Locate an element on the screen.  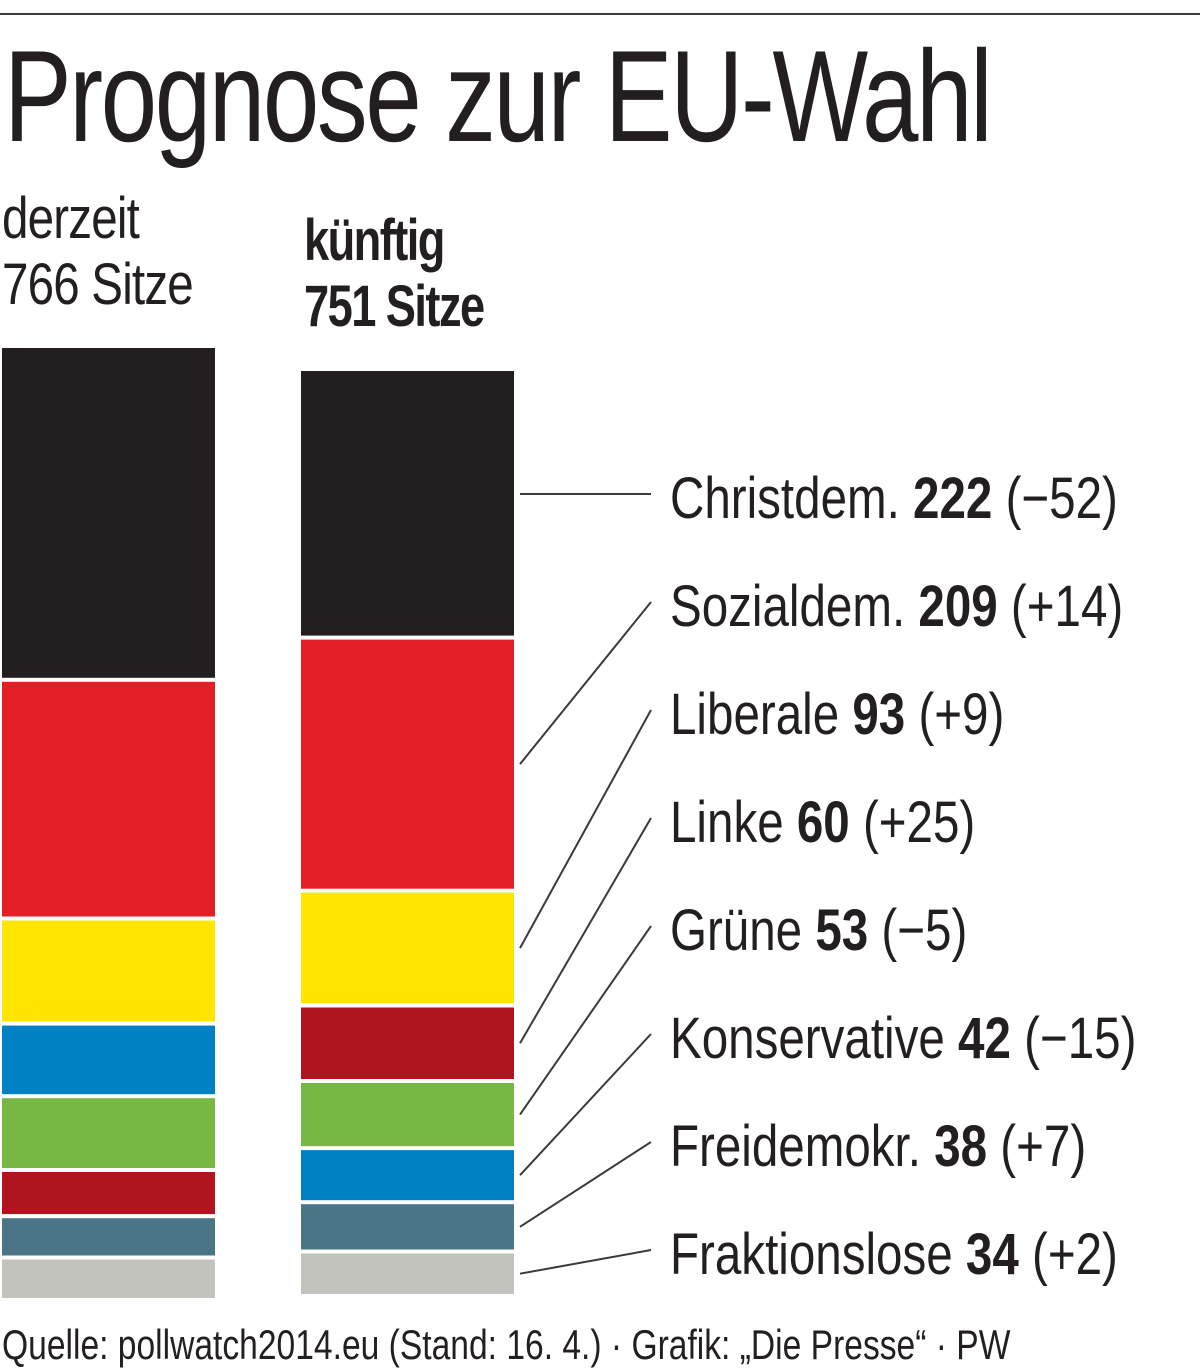
series-name: Sozialdem. is located at coordinates (794, 607).